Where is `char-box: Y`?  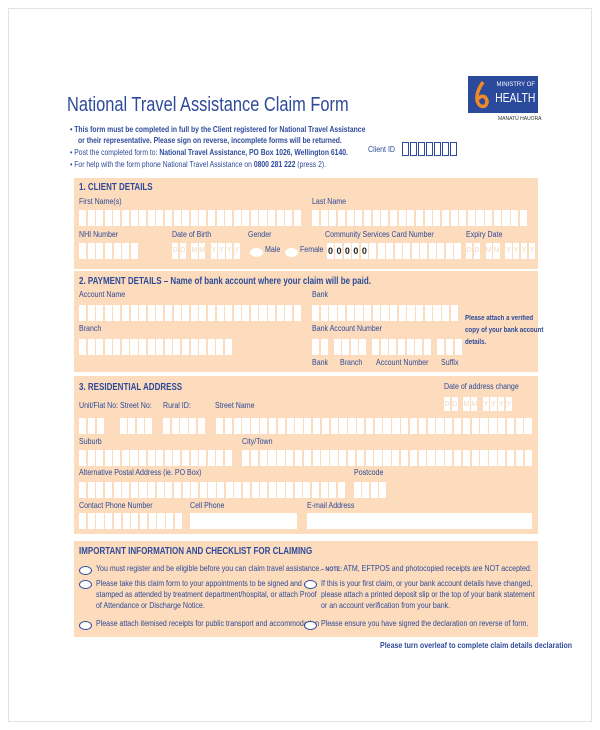 char-box: Y is located at coordinates (501, 404).